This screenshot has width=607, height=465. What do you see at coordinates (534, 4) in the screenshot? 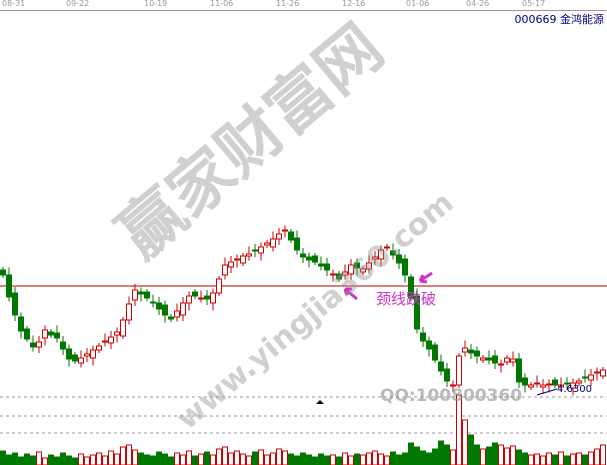
I see `date-tick: 05-17` at bounding box center [534, 4].